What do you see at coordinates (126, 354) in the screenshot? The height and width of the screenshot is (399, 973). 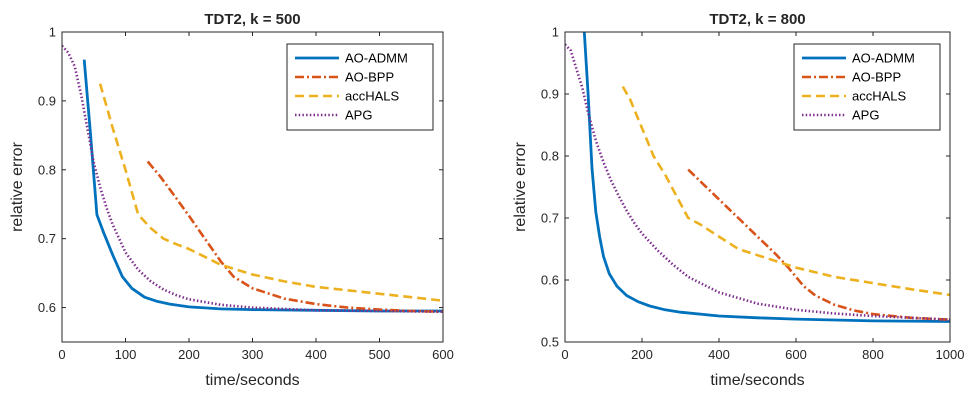 I see `x-tick-label: 100` at bounding box center [126, 354].